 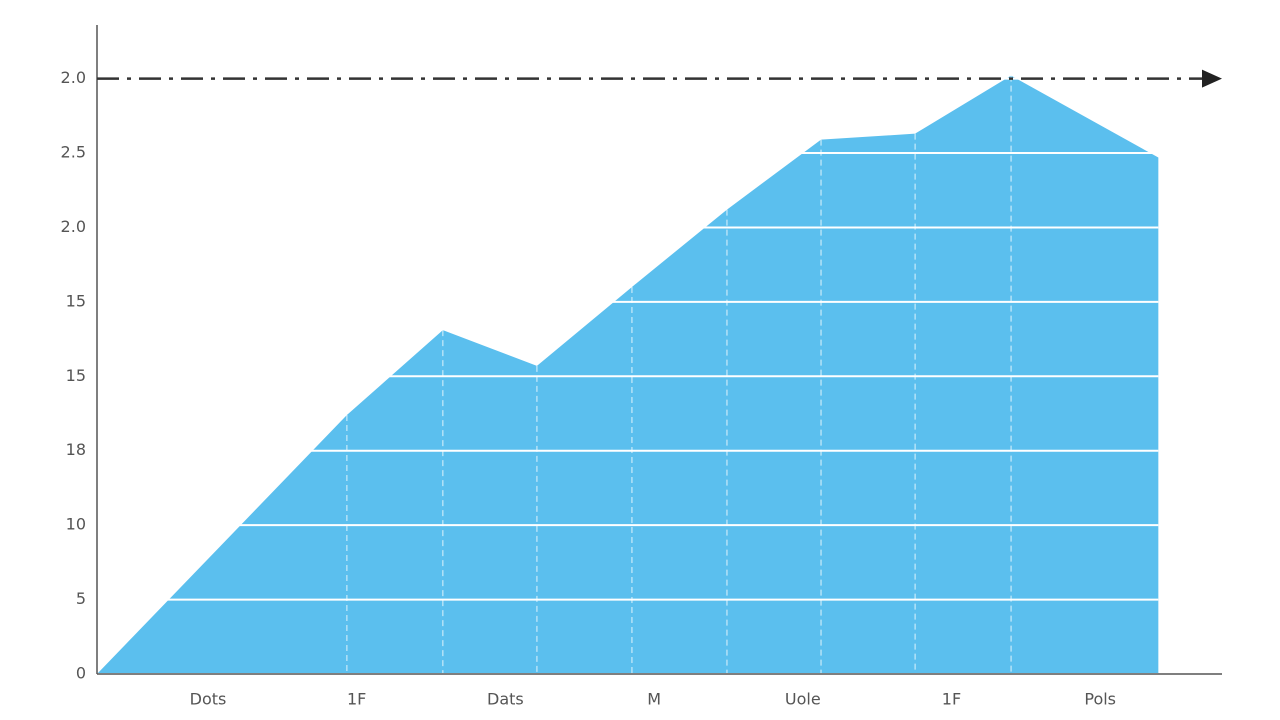 What do you see at coordinates (81, 598) in the screenshot?
I see `y-tick-label: 5` at bounding box center [81, 598].